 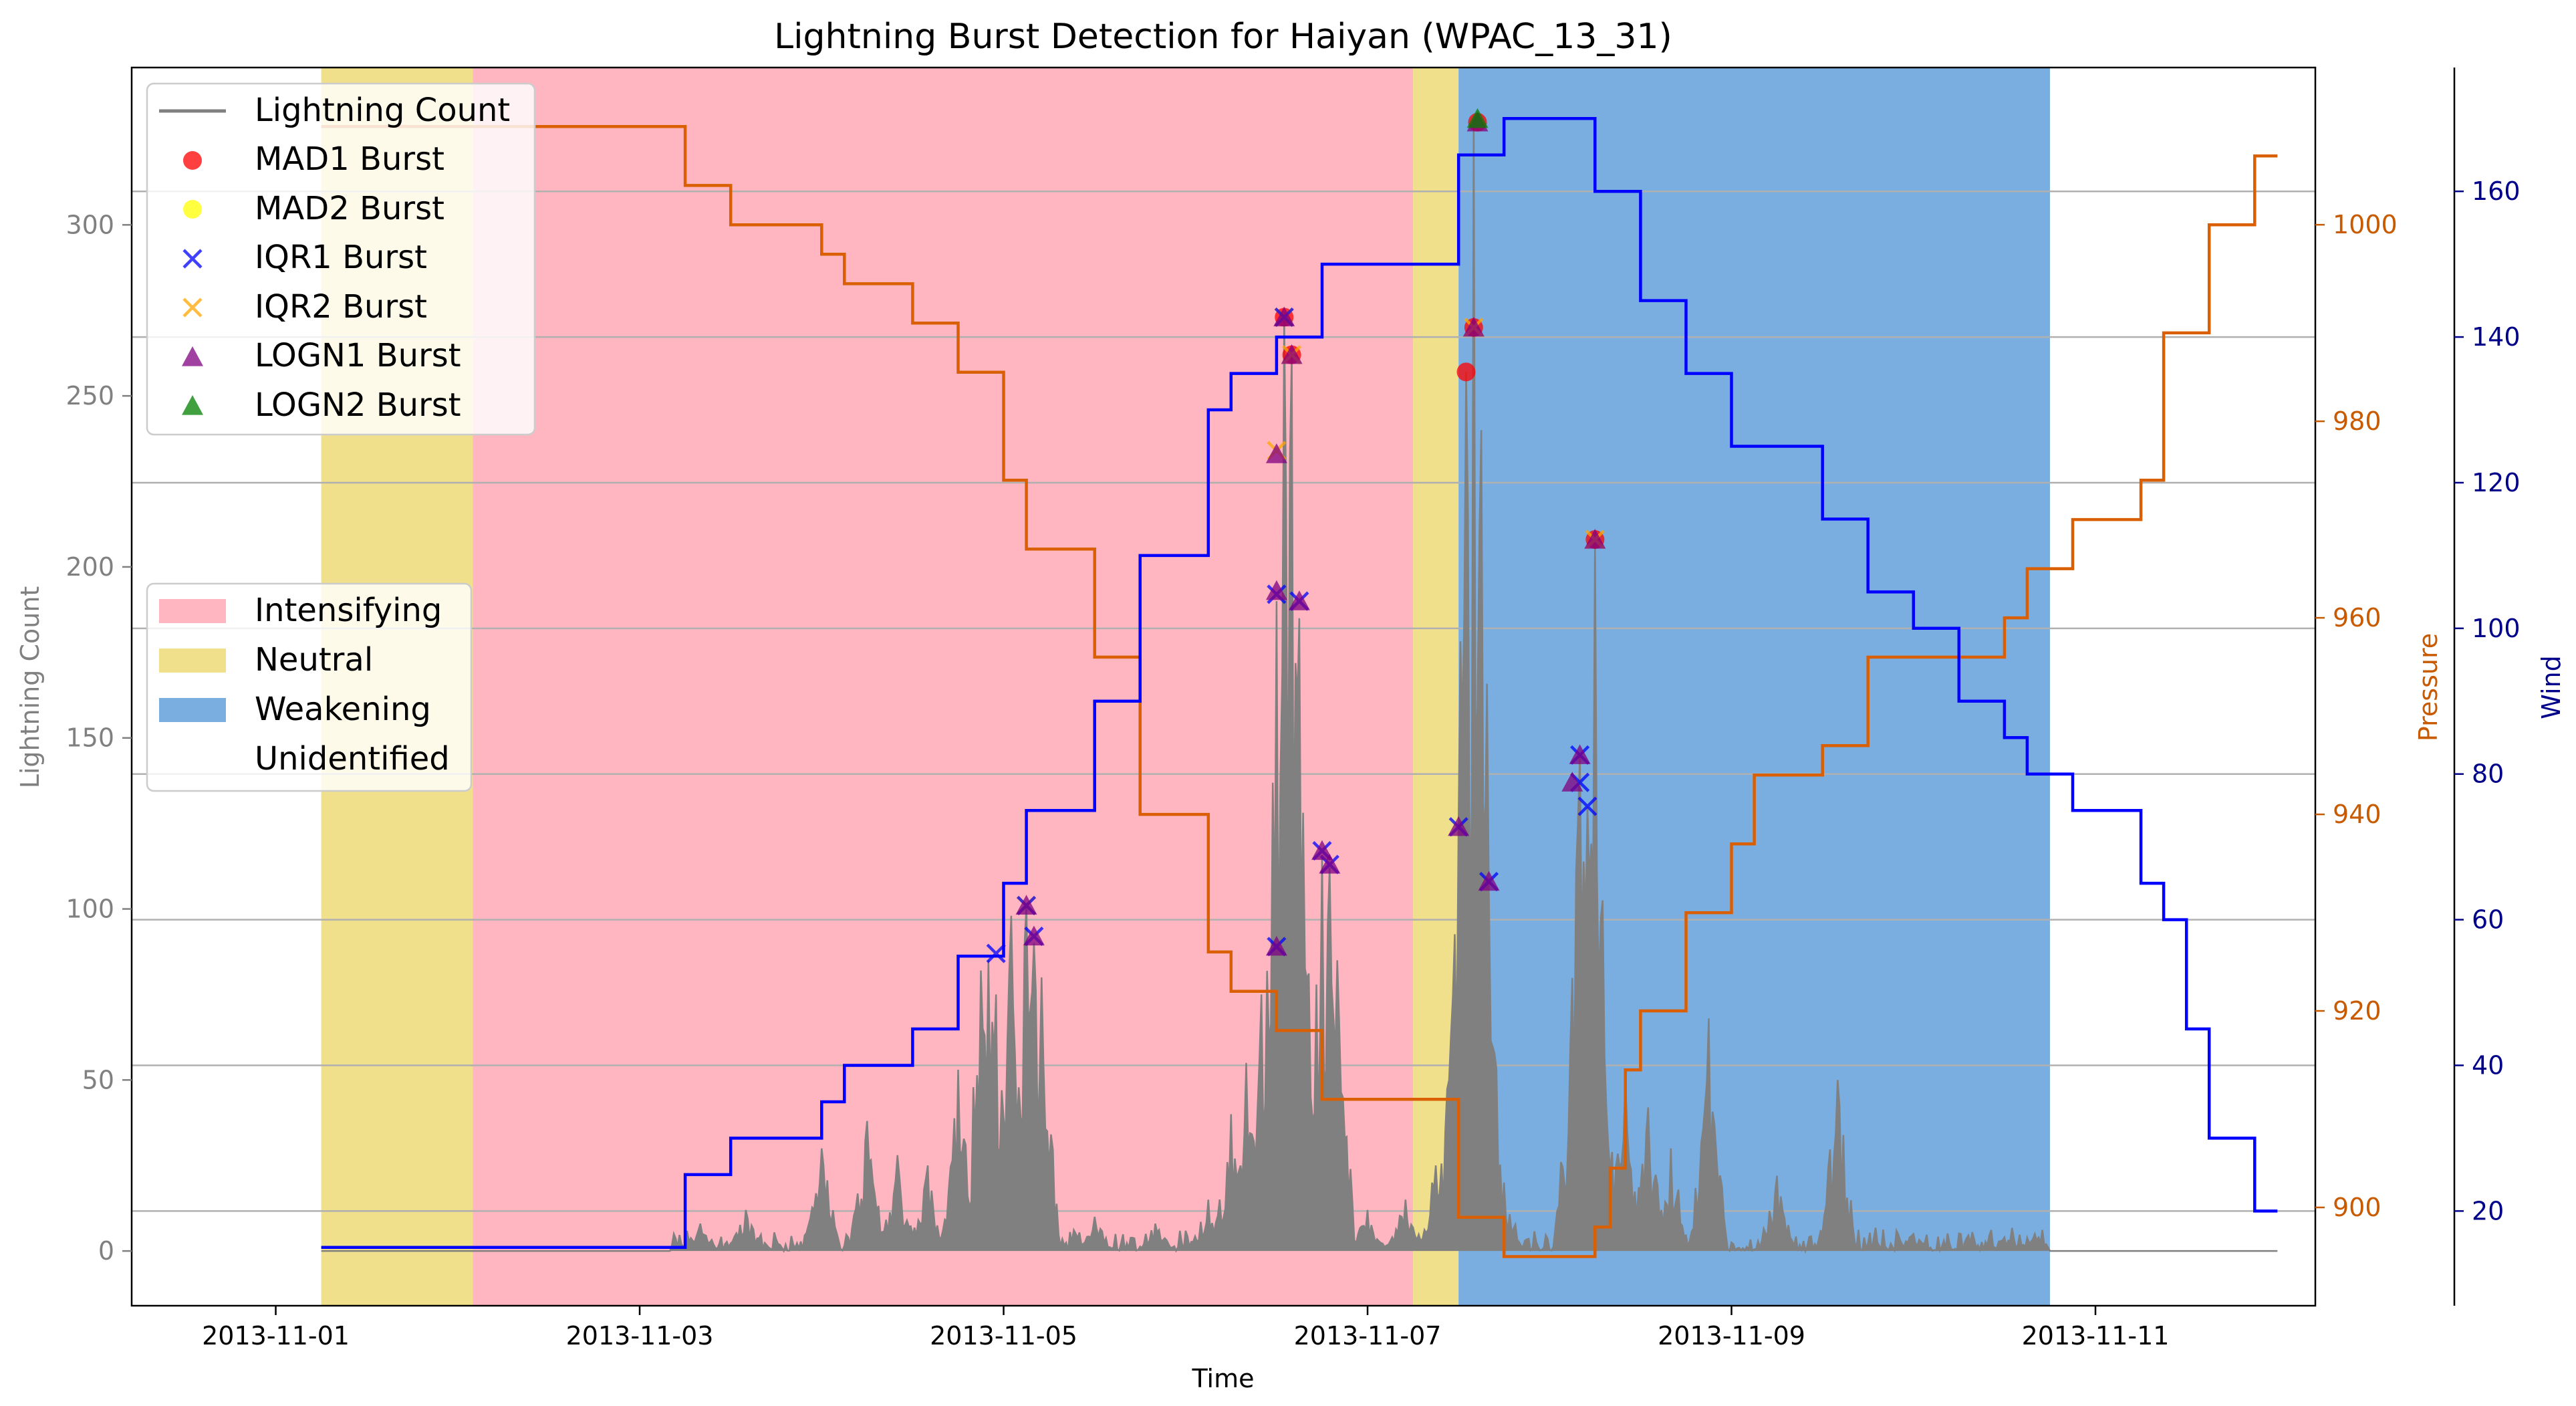 What do you see at coordinates (1368, 1336) in the screenshot?
I see `x-tick-label: 2013-11-07` at bounding box center [1368, 1336].